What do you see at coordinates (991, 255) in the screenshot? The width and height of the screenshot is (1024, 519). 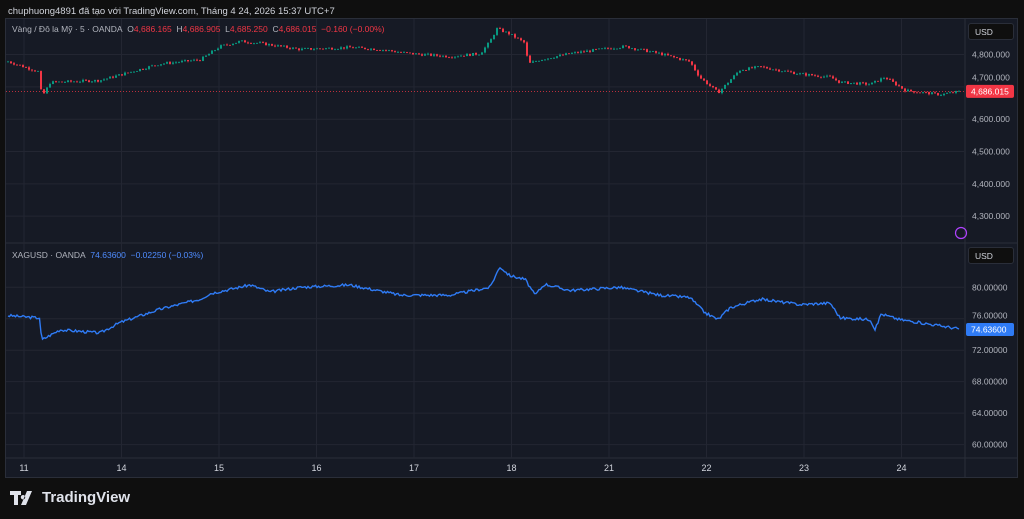 I see `silver-currency-button: USD` at bounding box center [991, 255].